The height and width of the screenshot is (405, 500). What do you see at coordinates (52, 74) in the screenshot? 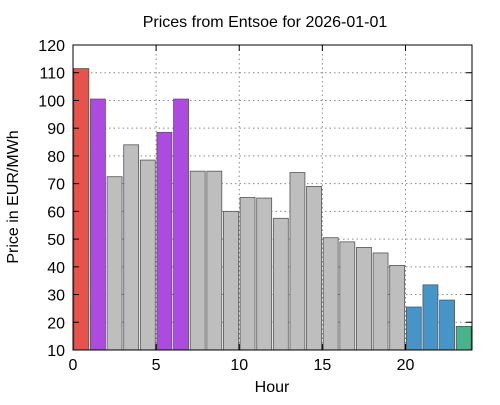
I see `y-tick-label: 110` at bounding box center [52, 74].